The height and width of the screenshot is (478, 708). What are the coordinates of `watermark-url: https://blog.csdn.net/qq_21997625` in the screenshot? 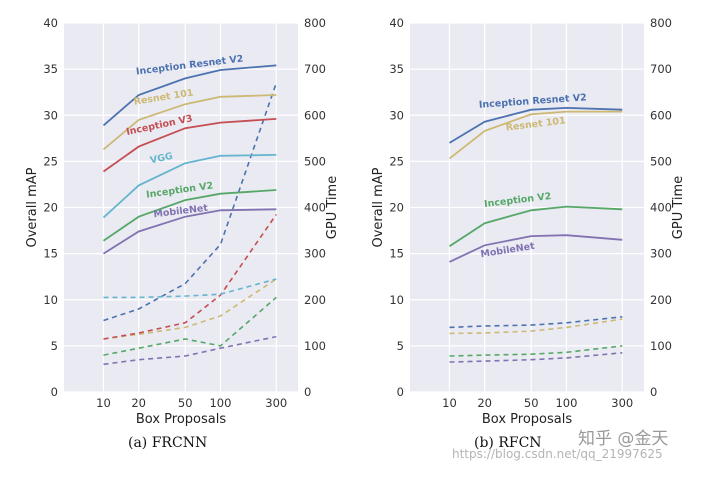 It's located at (557, 454).